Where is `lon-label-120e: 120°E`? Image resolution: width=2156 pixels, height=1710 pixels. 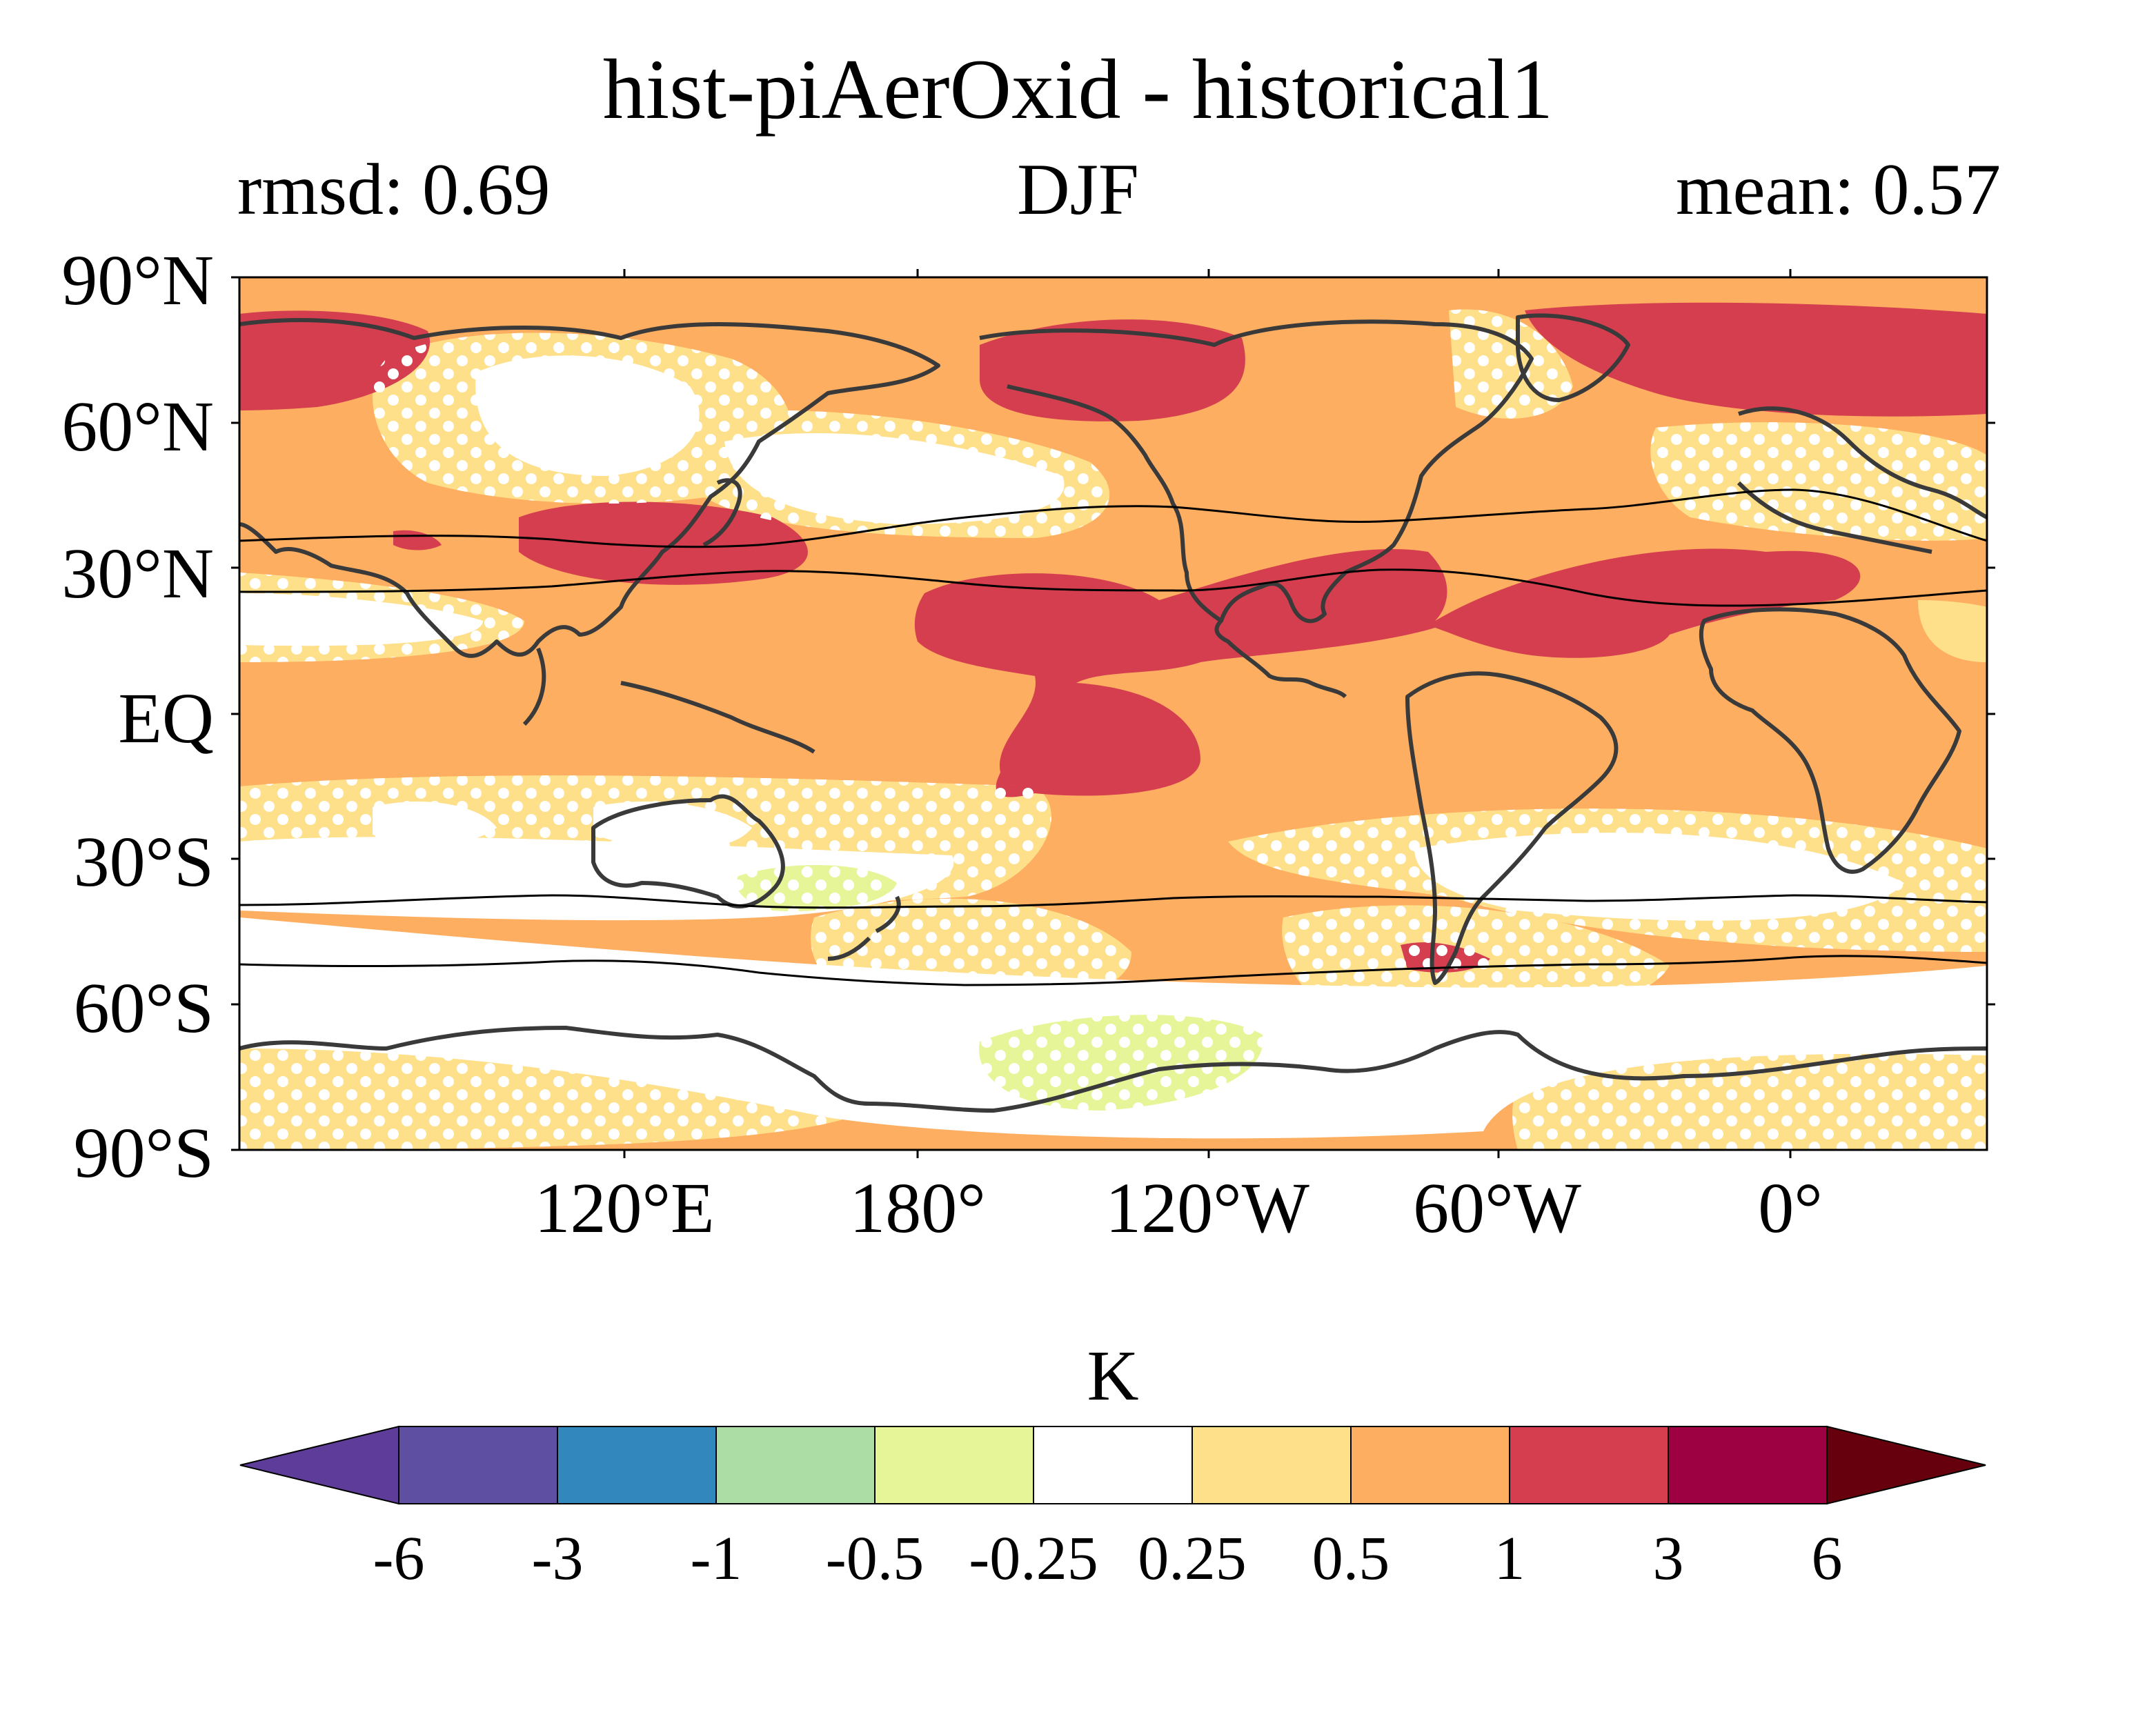
lon-label-120e: 120°E is located at coordinates (624, 1208).